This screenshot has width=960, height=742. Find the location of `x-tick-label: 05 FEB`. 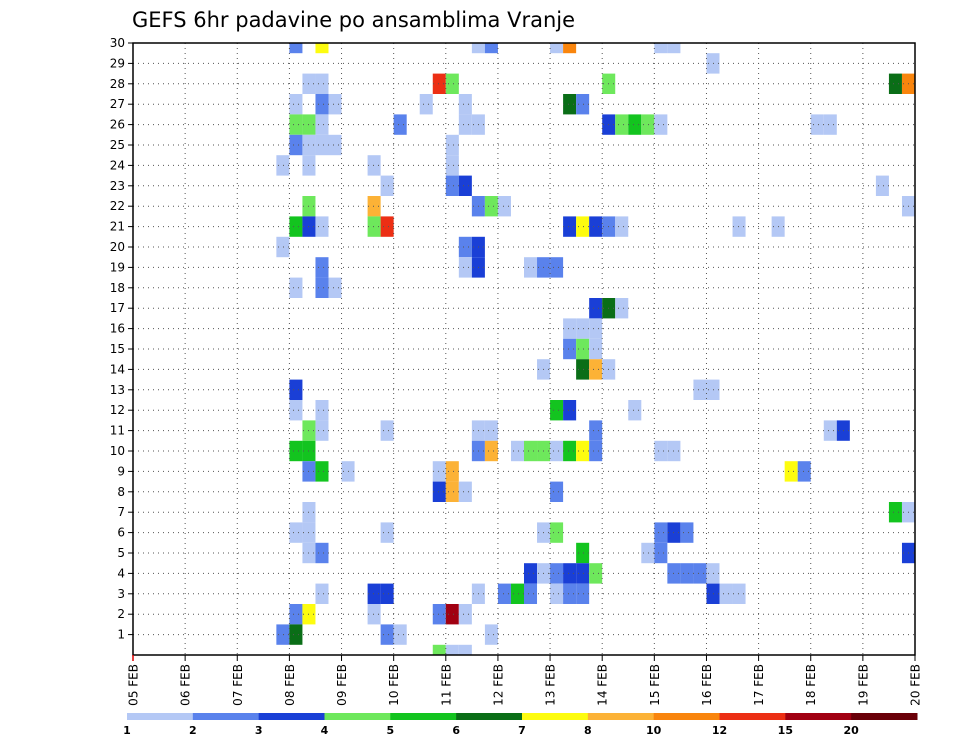

x-tick-label: 05 FEB is located at coordinates (134, 685).